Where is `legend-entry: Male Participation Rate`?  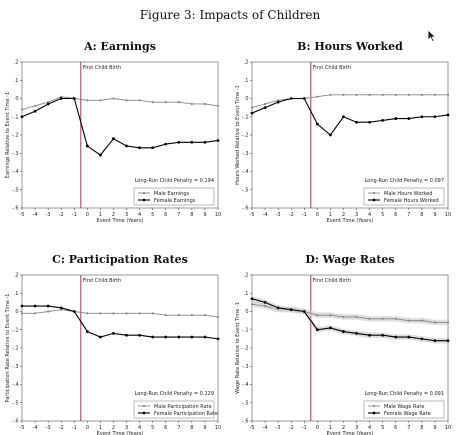
legend-entry: Male Participation Rate is located at coordinates (183, 407).